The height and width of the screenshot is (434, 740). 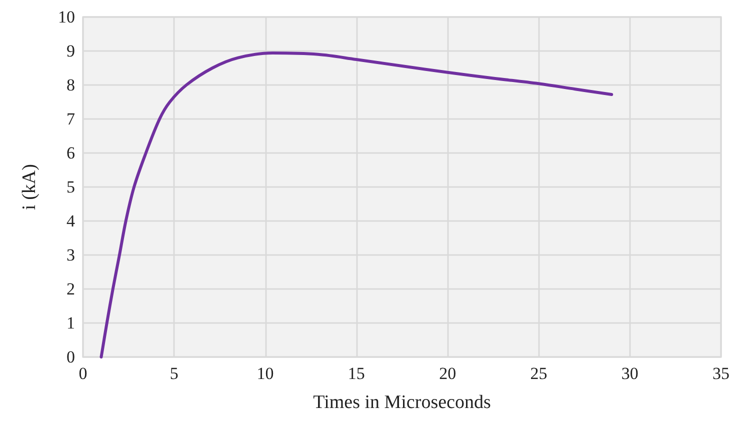 What do you see at coordinates (29, 187) in the screenshot?
I see `y-axis-title: i (kA)` at bounding box center [29, 187].